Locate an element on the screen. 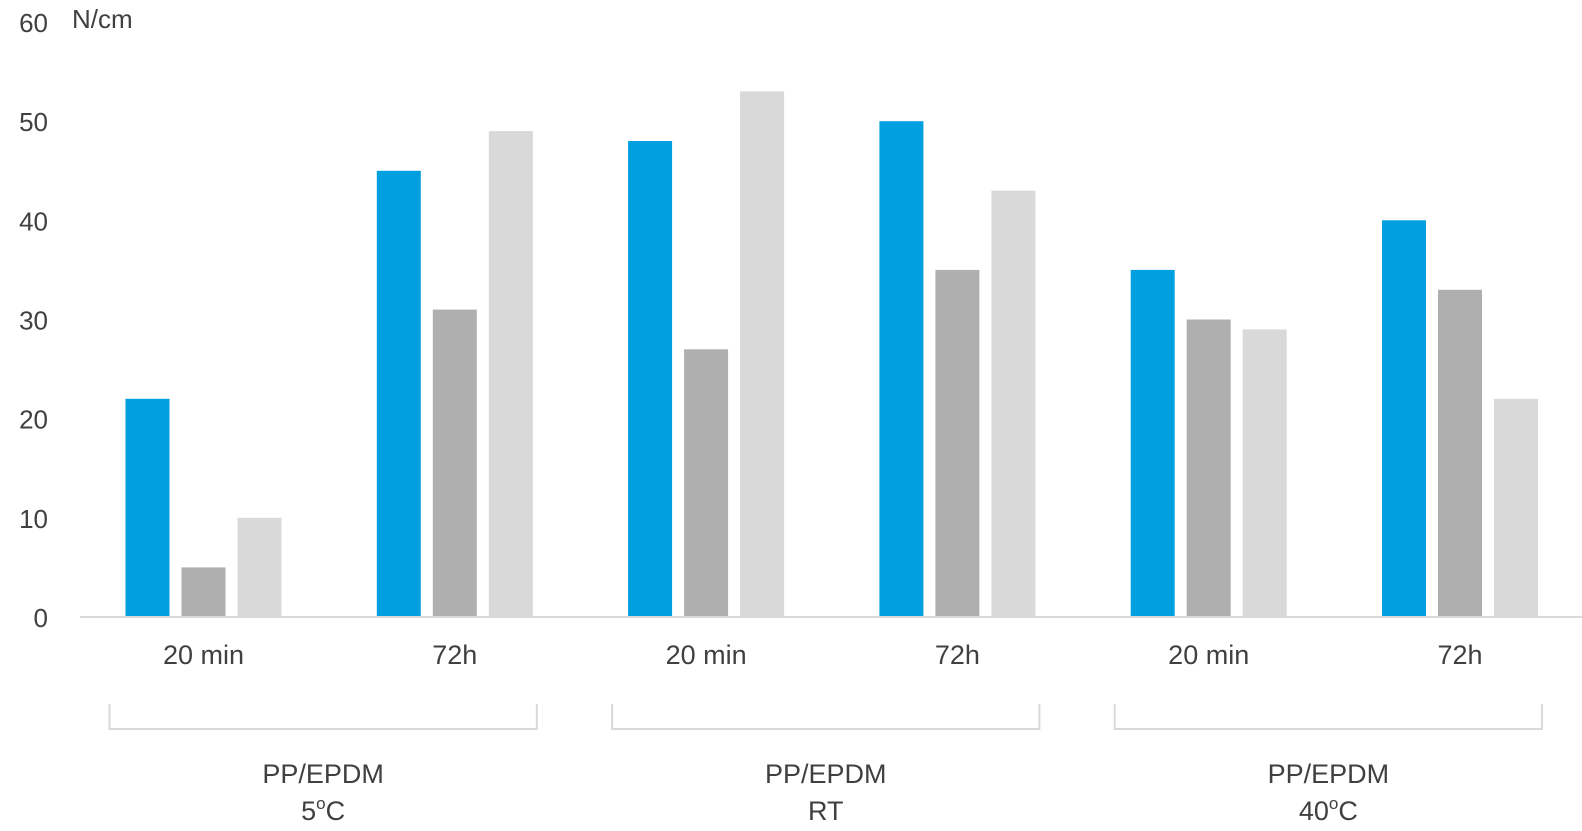 This screenshot has width=1582, height=831. y-axis-unit-label: N/cm is located at coordinates (102, 19).